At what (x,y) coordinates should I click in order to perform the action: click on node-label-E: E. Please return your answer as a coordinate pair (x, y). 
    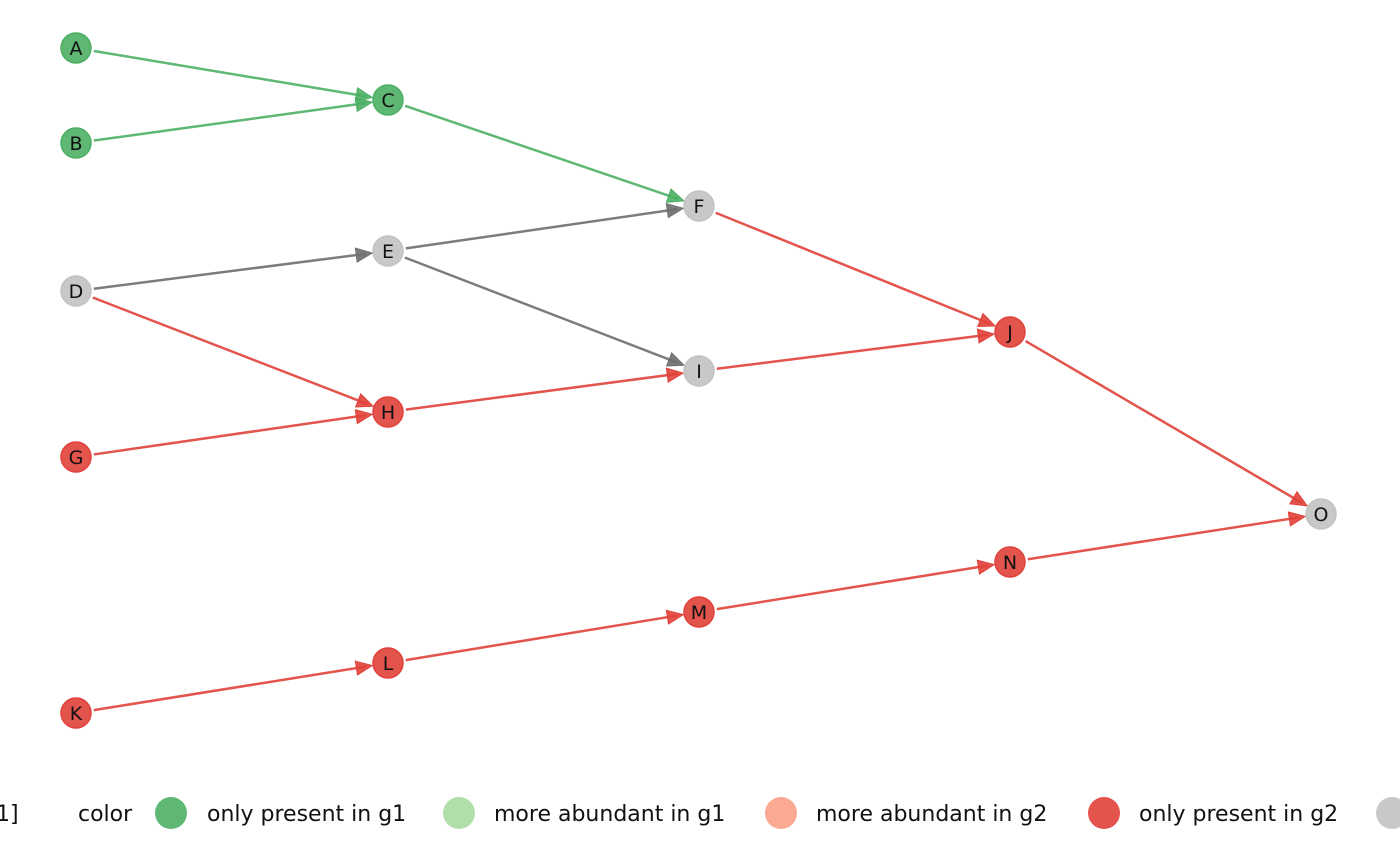
    Looking at the image, I should click on (388, 252).